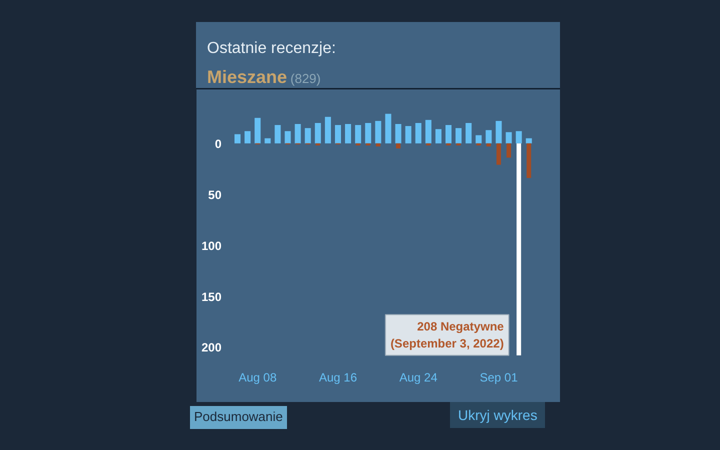 This screenshot has height=450, width=720. Describe the element at coordinates (215, 195) in the screenshot. I see `y-tick-label: 50` at that location.